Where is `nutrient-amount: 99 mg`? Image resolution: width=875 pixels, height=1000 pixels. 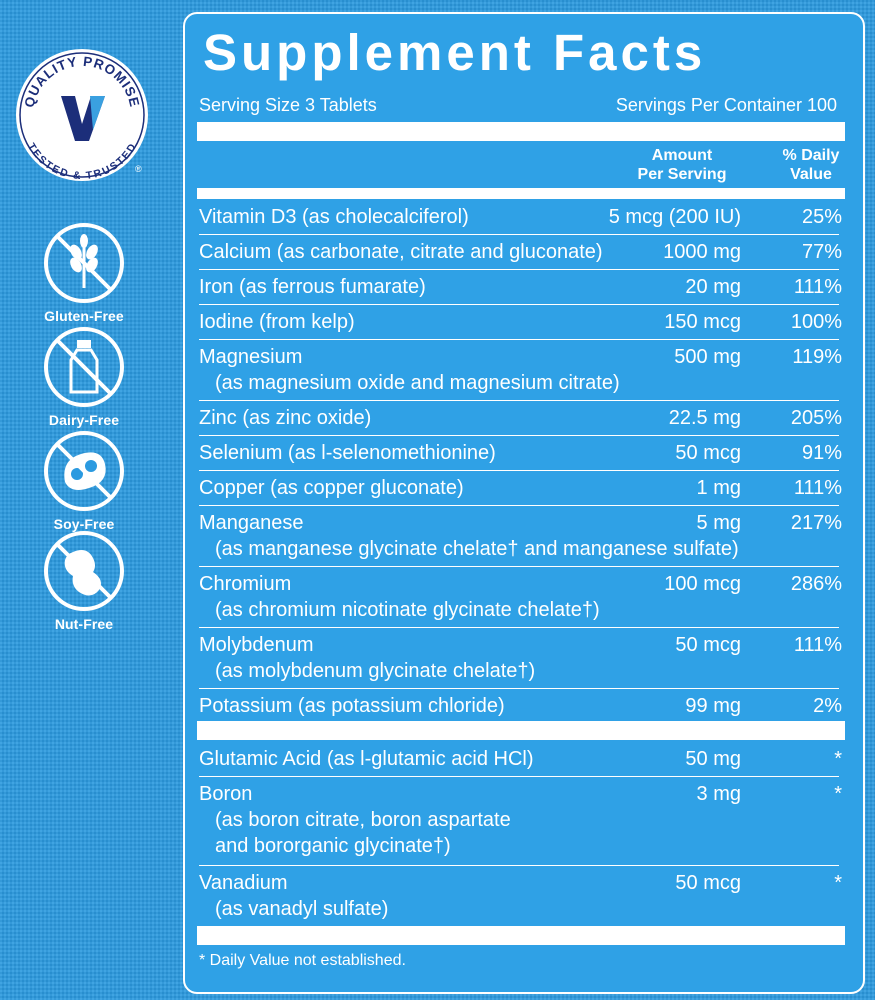 nutrient-amount: 99 mg is located at coordinates (713, 706).